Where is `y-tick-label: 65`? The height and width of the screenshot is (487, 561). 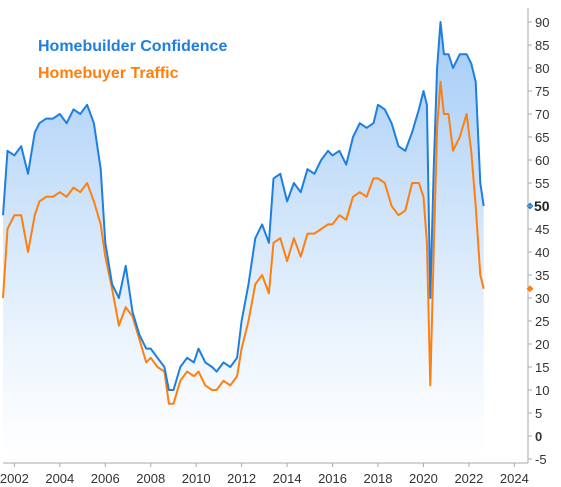 y-tick-label: 65 is located at coordinates (542, 137).